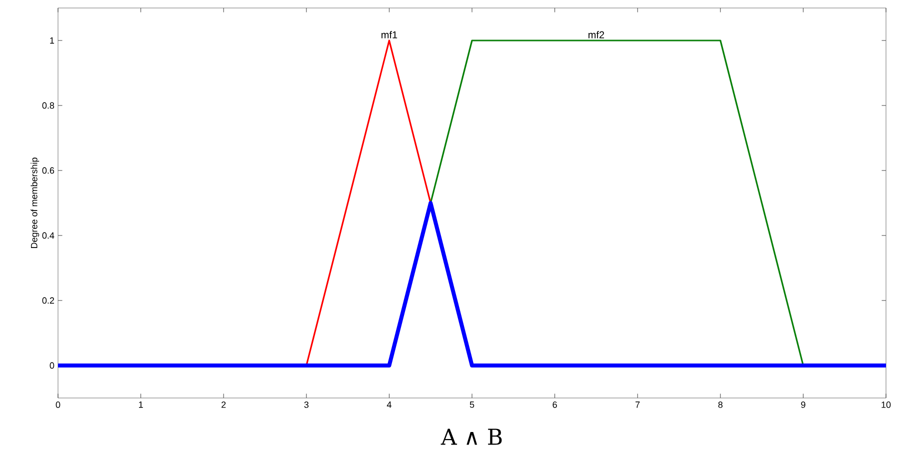 The width and height of the screenshot is (897, 470). What do you see at coordinates (886, 405) in the screenshot?
I see `x-tick-label: 10` at bounding box center [886, 405].